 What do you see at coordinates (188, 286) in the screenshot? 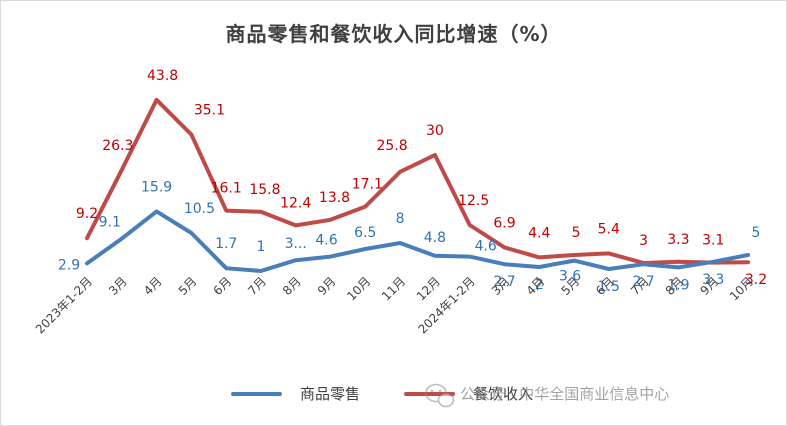
I see `x-tick-label: 5月` at bounding box center [188, 286].